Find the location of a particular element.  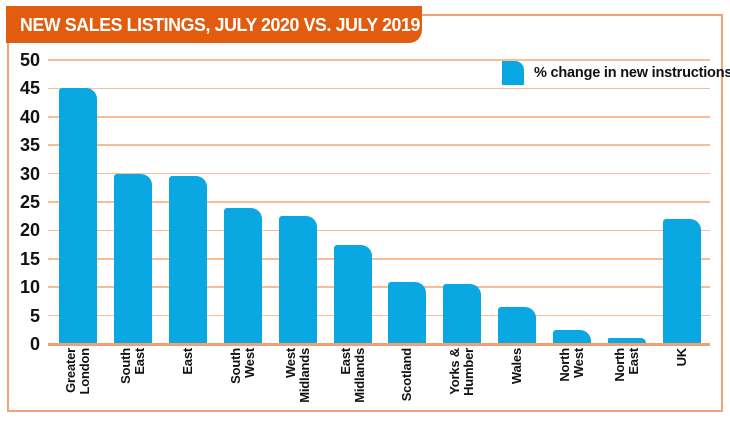

y-axis-tick-40: 40 is located at coordinates (29, 116).